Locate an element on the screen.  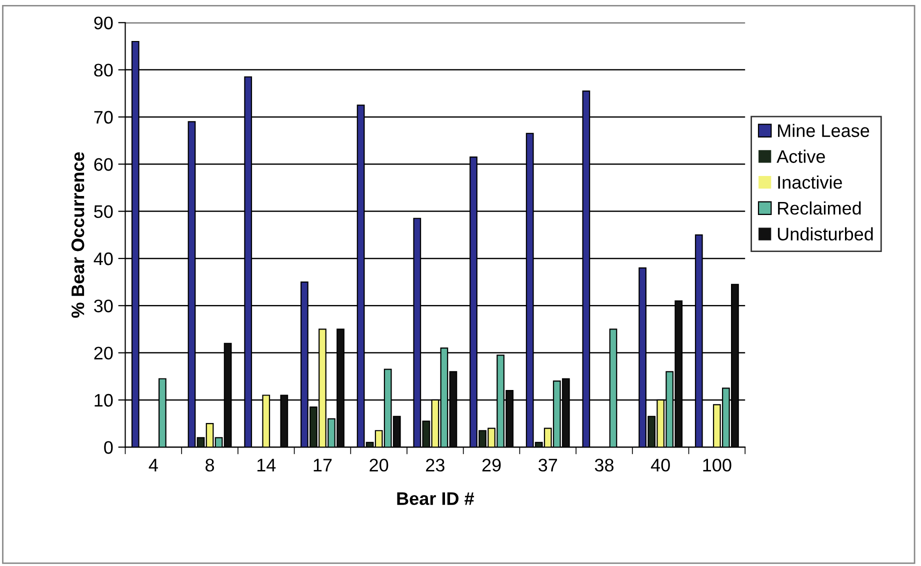
x-axis-title: Bear ID # is located at coordinates (435, 499).